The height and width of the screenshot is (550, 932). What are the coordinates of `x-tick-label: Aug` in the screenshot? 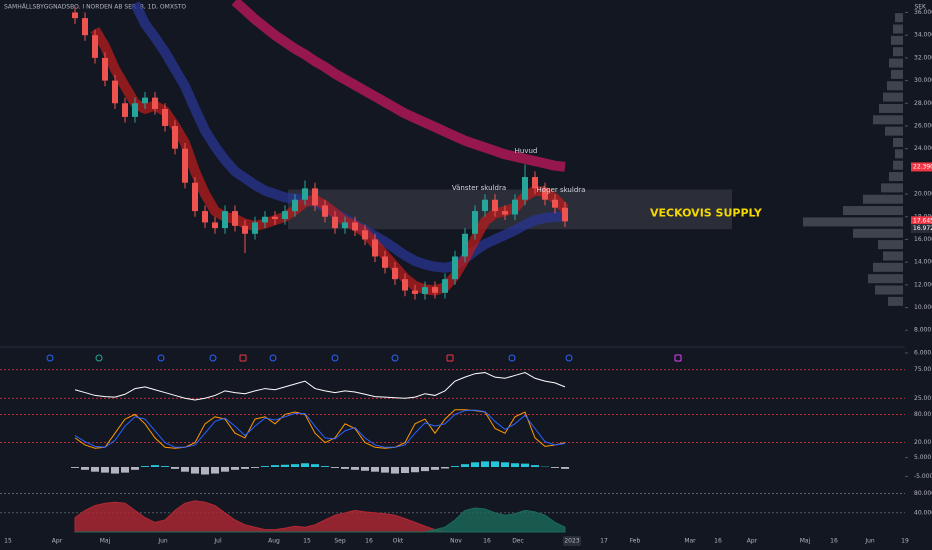 It's located at (274, 541).